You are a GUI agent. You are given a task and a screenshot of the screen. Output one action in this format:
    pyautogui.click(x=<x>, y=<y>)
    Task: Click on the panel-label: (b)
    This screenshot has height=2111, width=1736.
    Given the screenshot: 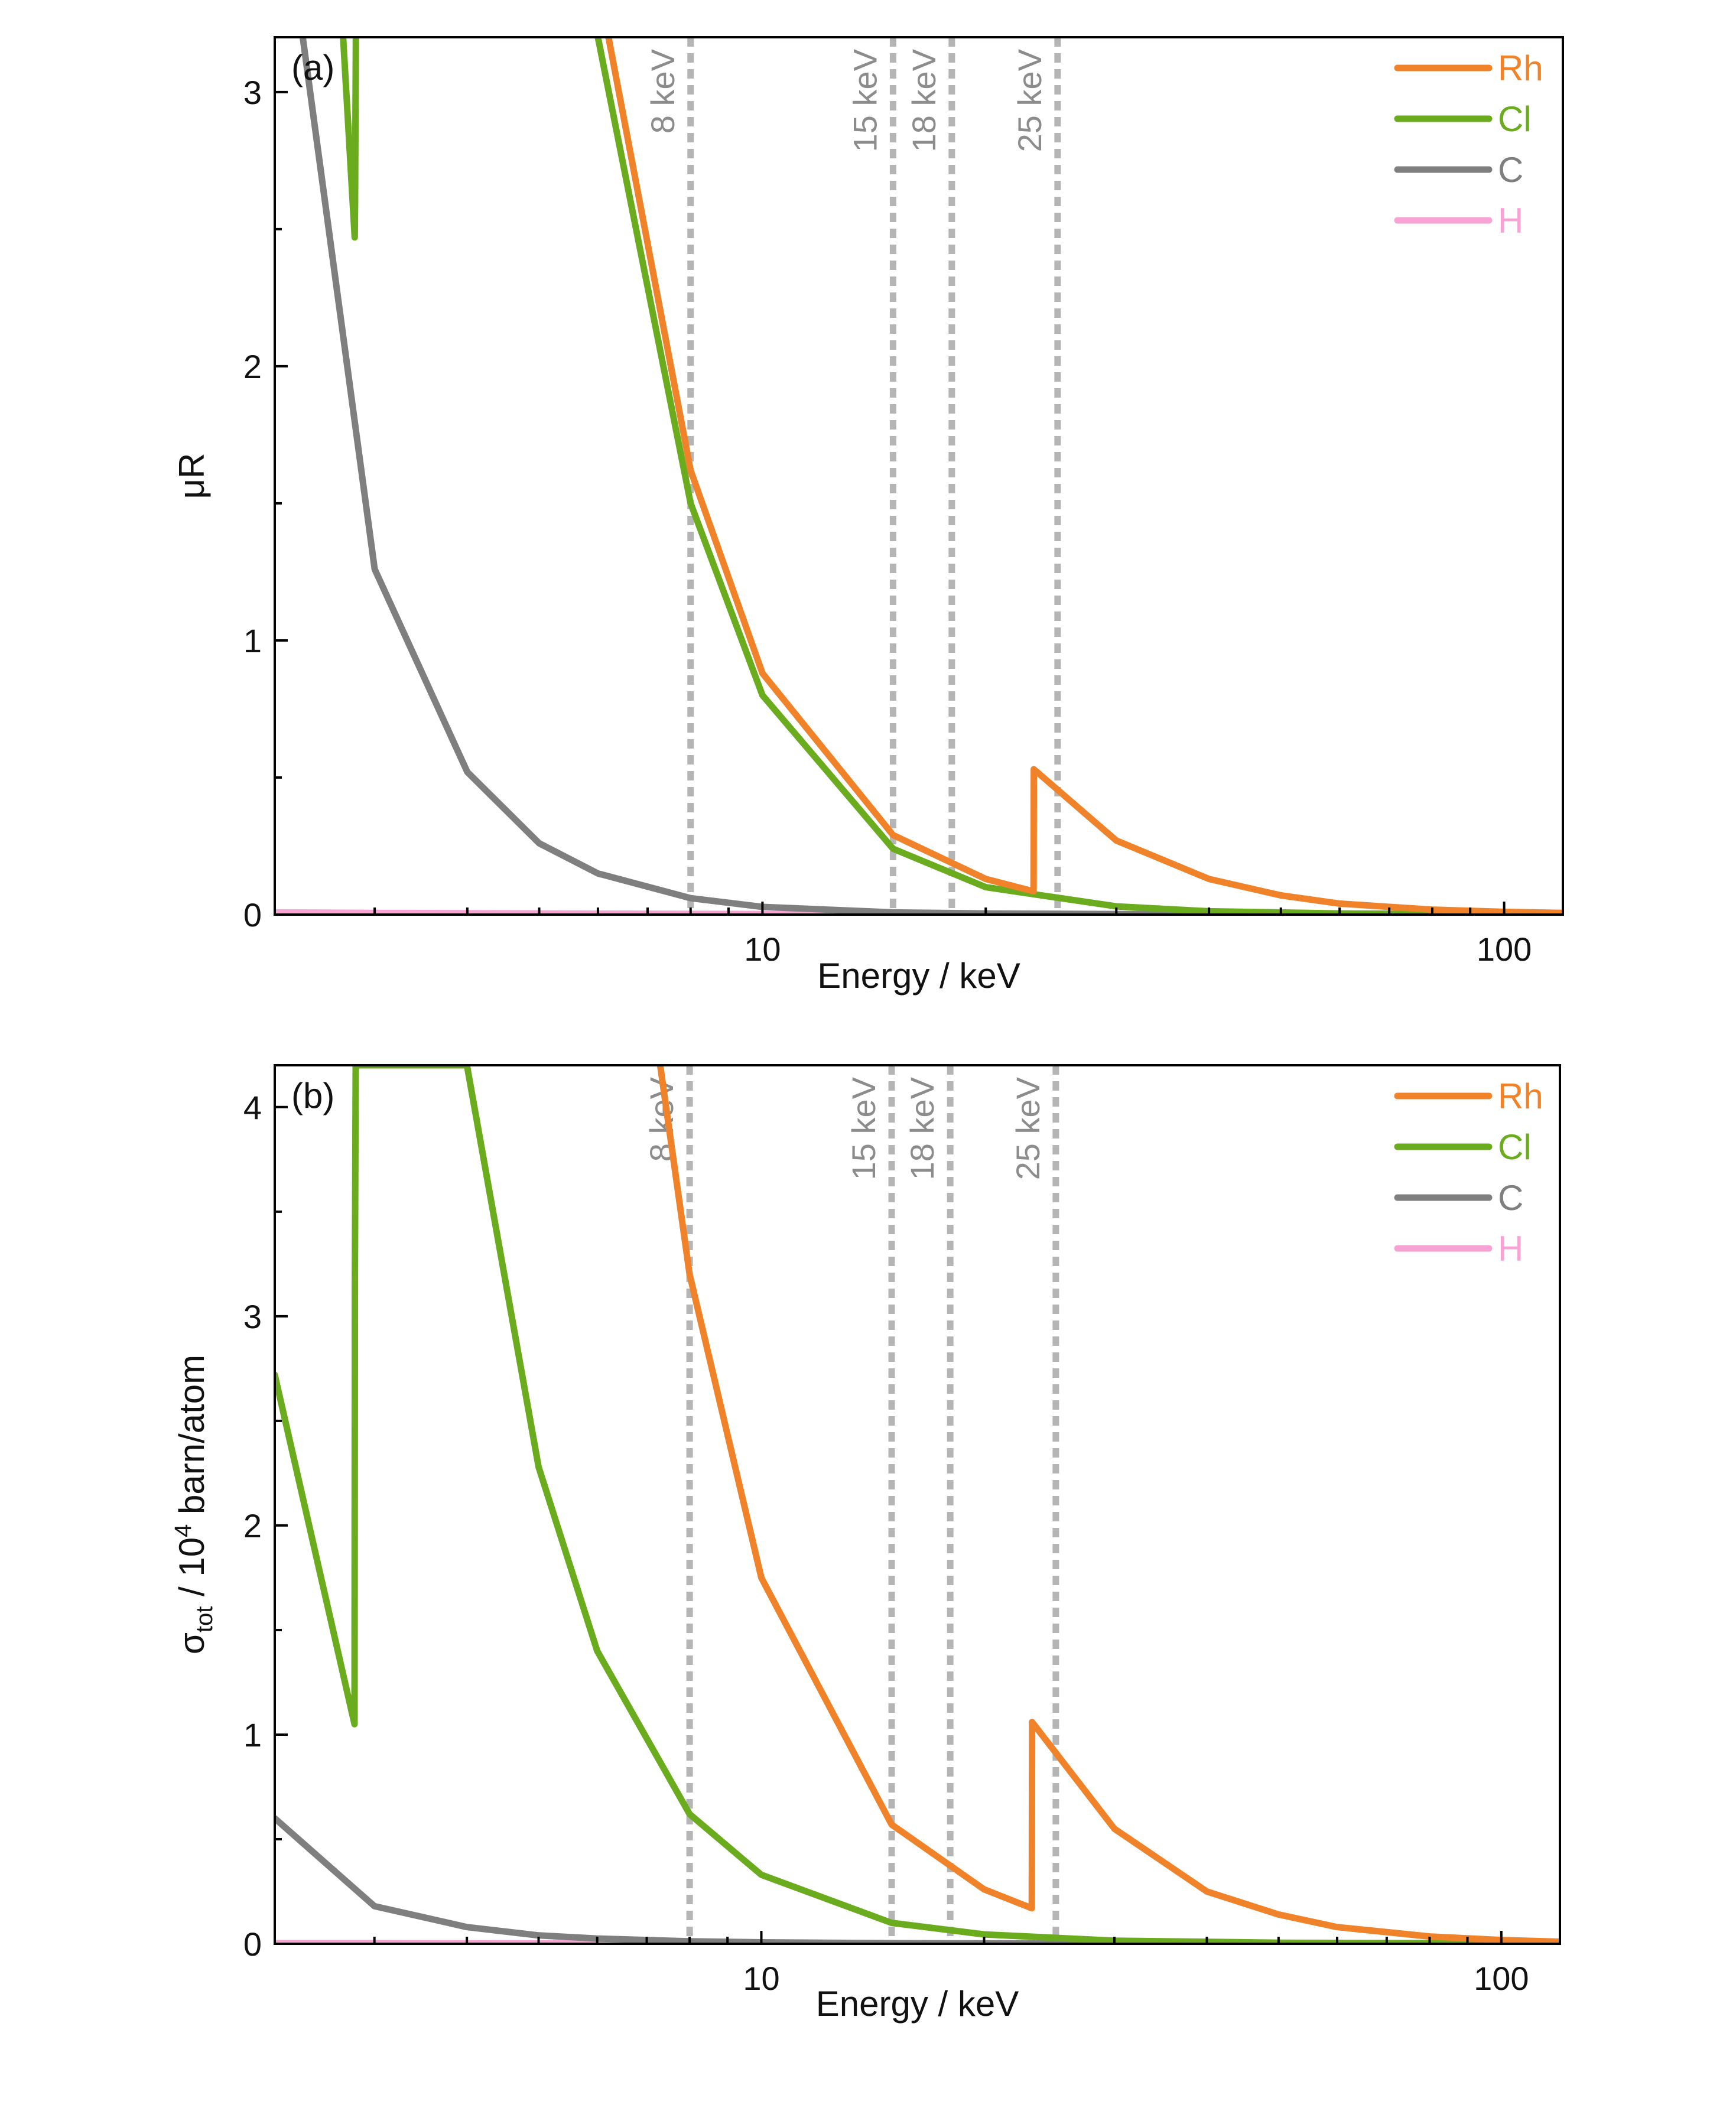 What is the action you would take?
    pyautogui.click(x=313, y=1095)
    